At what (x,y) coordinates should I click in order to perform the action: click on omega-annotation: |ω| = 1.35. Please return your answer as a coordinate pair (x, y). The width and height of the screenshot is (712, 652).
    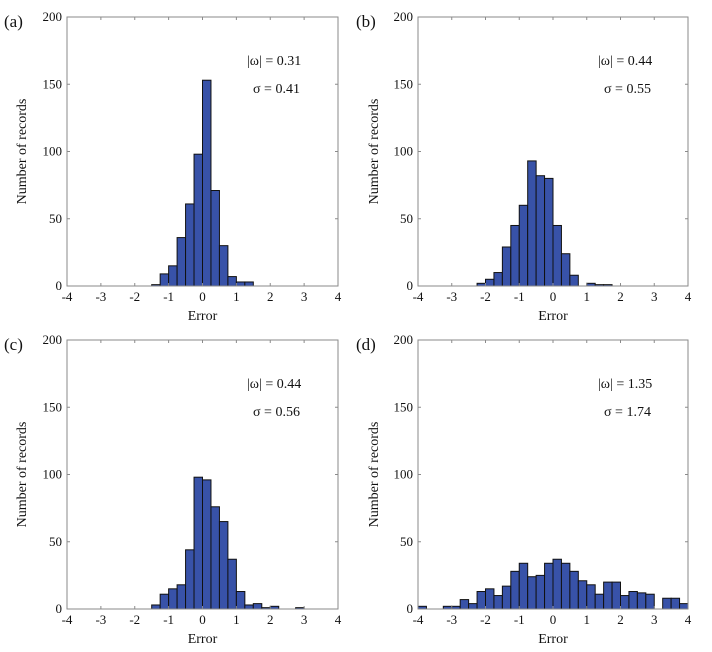
    Looking at the image, I should click on (625, 384).